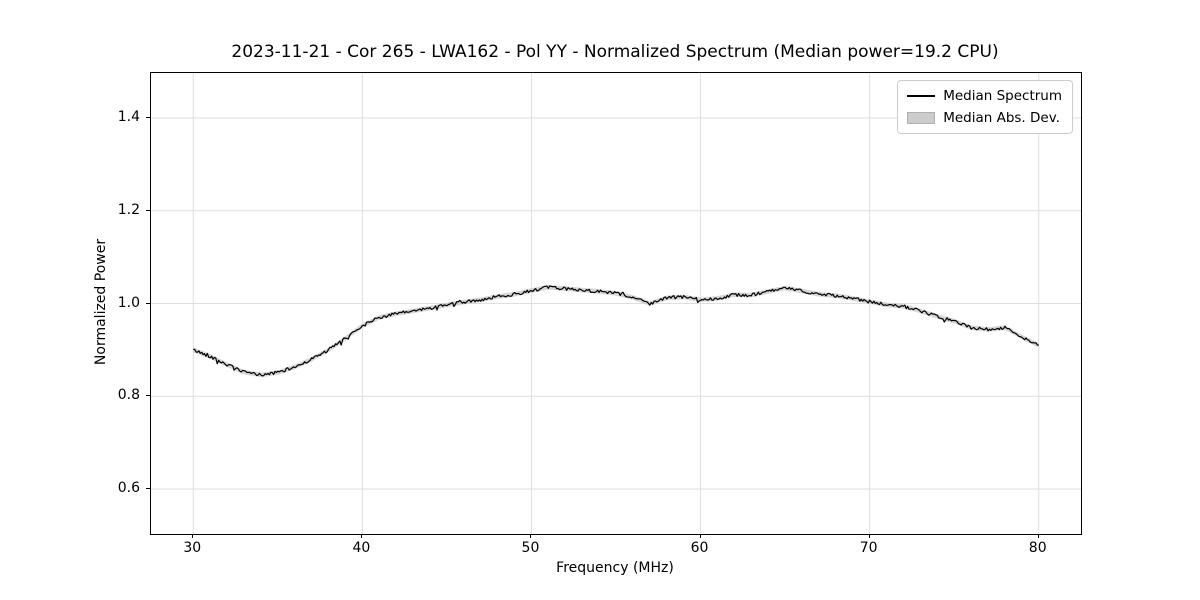 The height and width of the screenshot is (600, 1200). I want to click on x-tick-label: 30, so click(192, 548).